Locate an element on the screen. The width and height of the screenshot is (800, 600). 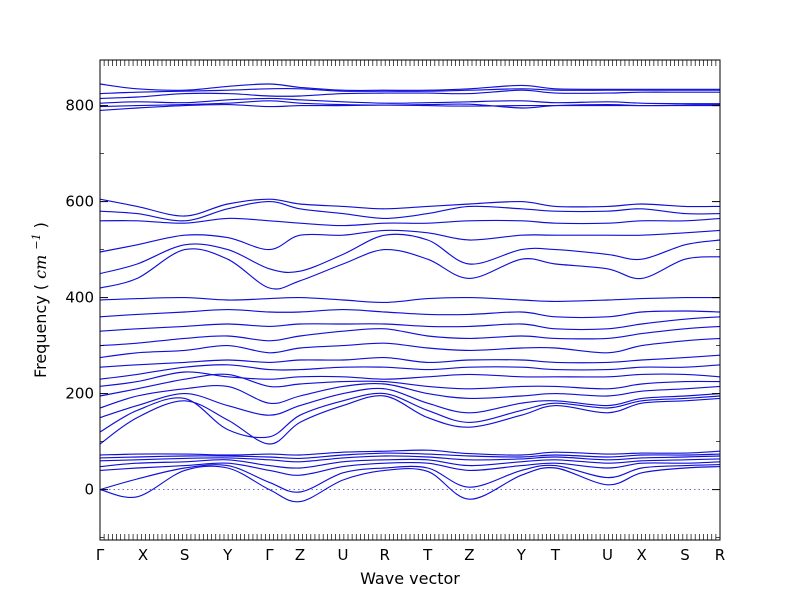
x-tick-label-0: Γ is located at coordinates (100, 555).